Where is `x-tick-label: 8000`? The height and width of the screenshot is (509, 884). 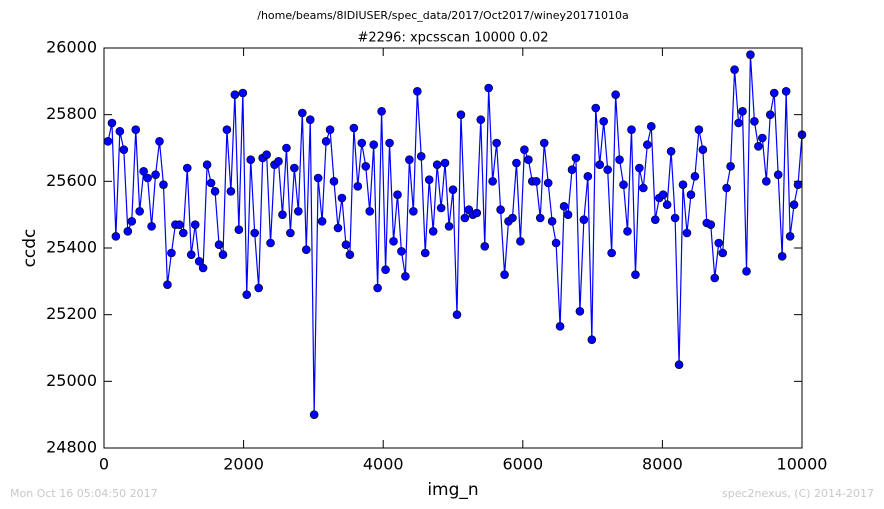 x-tick-label: 8000 is located at coordinates (662, 464).